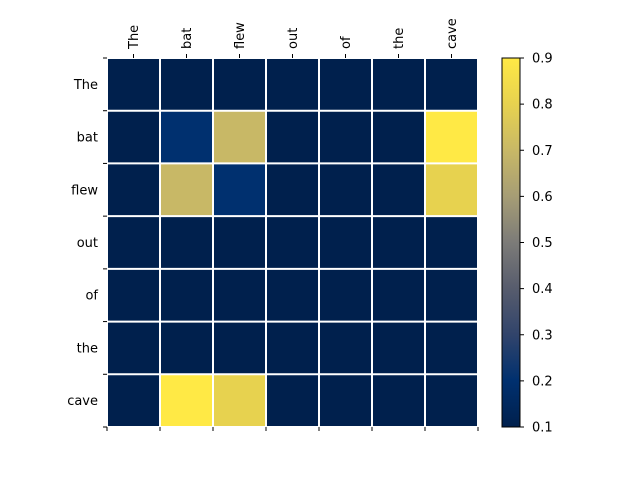 The height and width of the screenshot is (480, 640). I want to click on colorbar-tick-label-2: 0.3, so click(542, 335).